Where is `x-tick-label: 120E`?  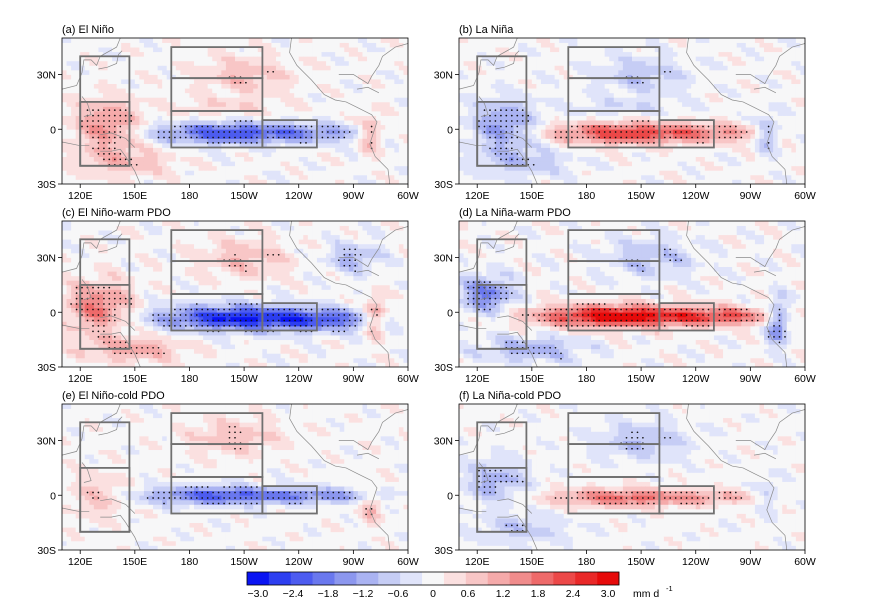 x-tick-label: 120E is located at coordinates (80, 196).